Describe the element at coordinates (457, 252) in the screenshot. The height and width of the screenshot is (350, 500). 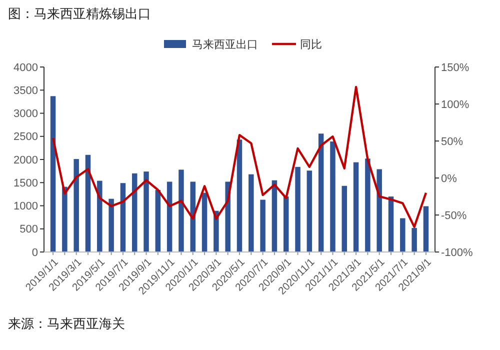
I see `y2-tick-label: -100%` at that location.